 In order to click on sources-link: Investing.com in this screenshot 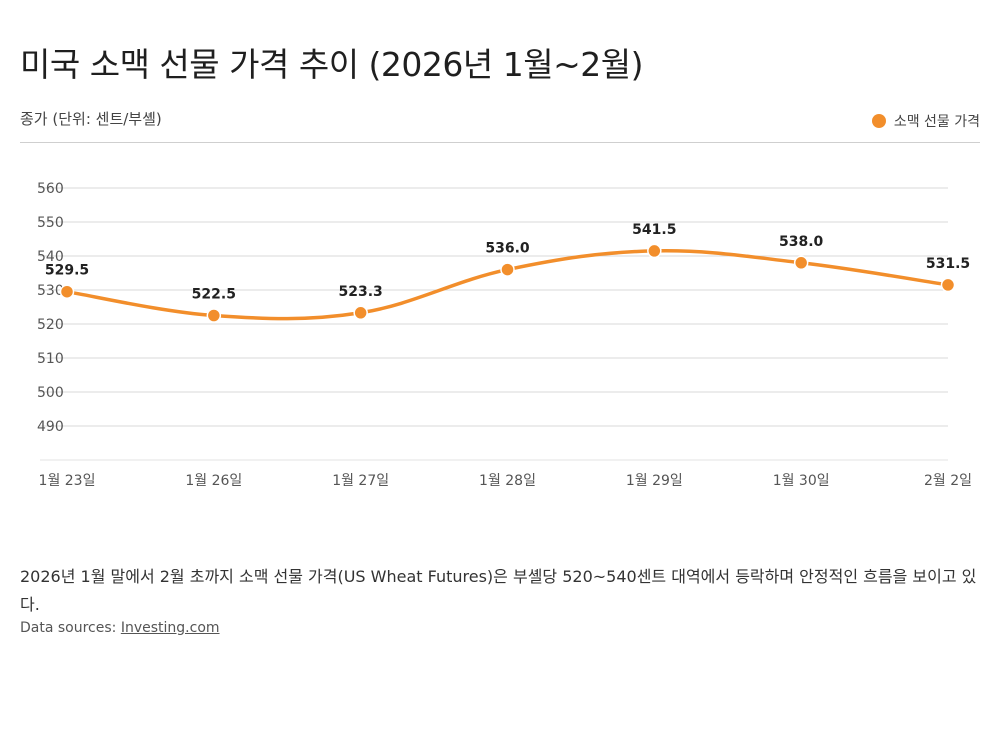, I will do `click(170, 628)`.